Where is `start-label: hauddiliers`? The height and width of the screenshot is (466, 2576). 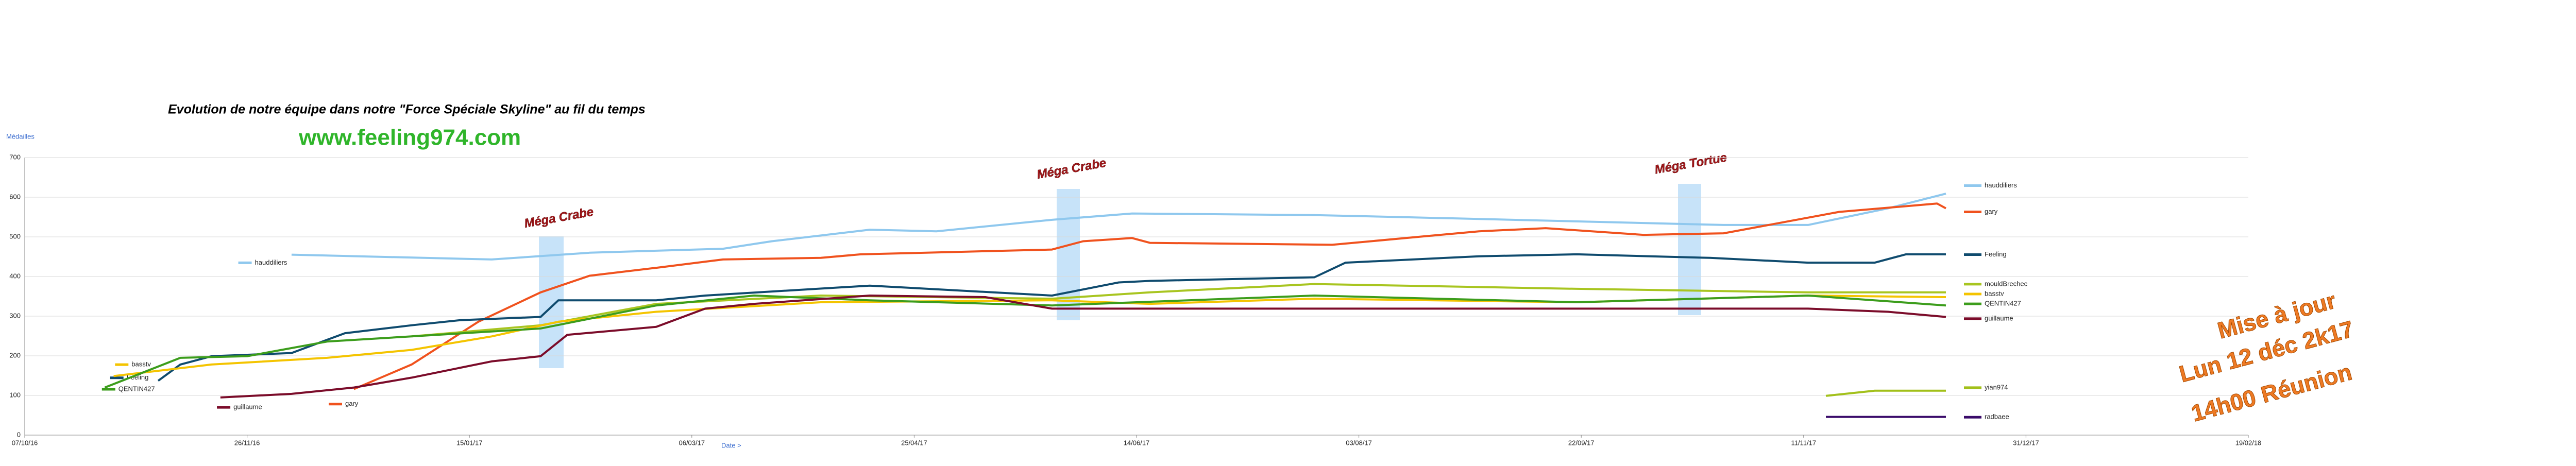
start-label: hauddiliers is located at coordinates (271, 262).